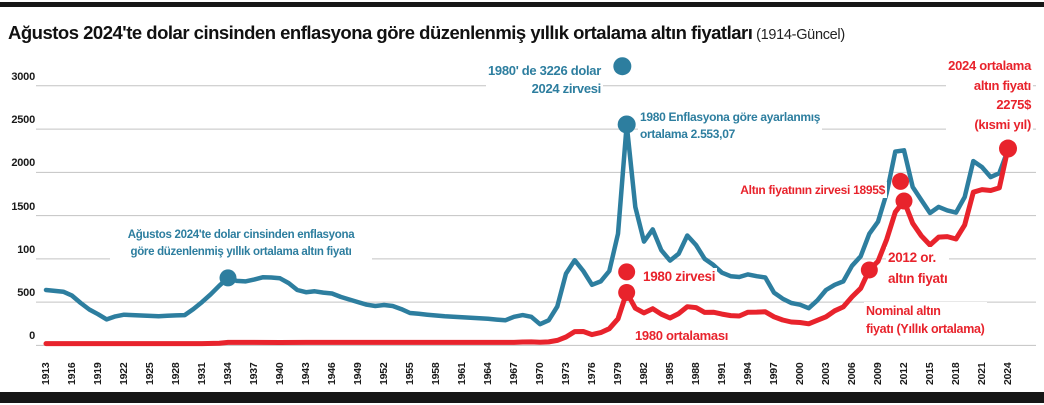  Describe the element at coordinates (627, 292) in the screenshot. I see `nominal-1980-avg-dot` at that location.